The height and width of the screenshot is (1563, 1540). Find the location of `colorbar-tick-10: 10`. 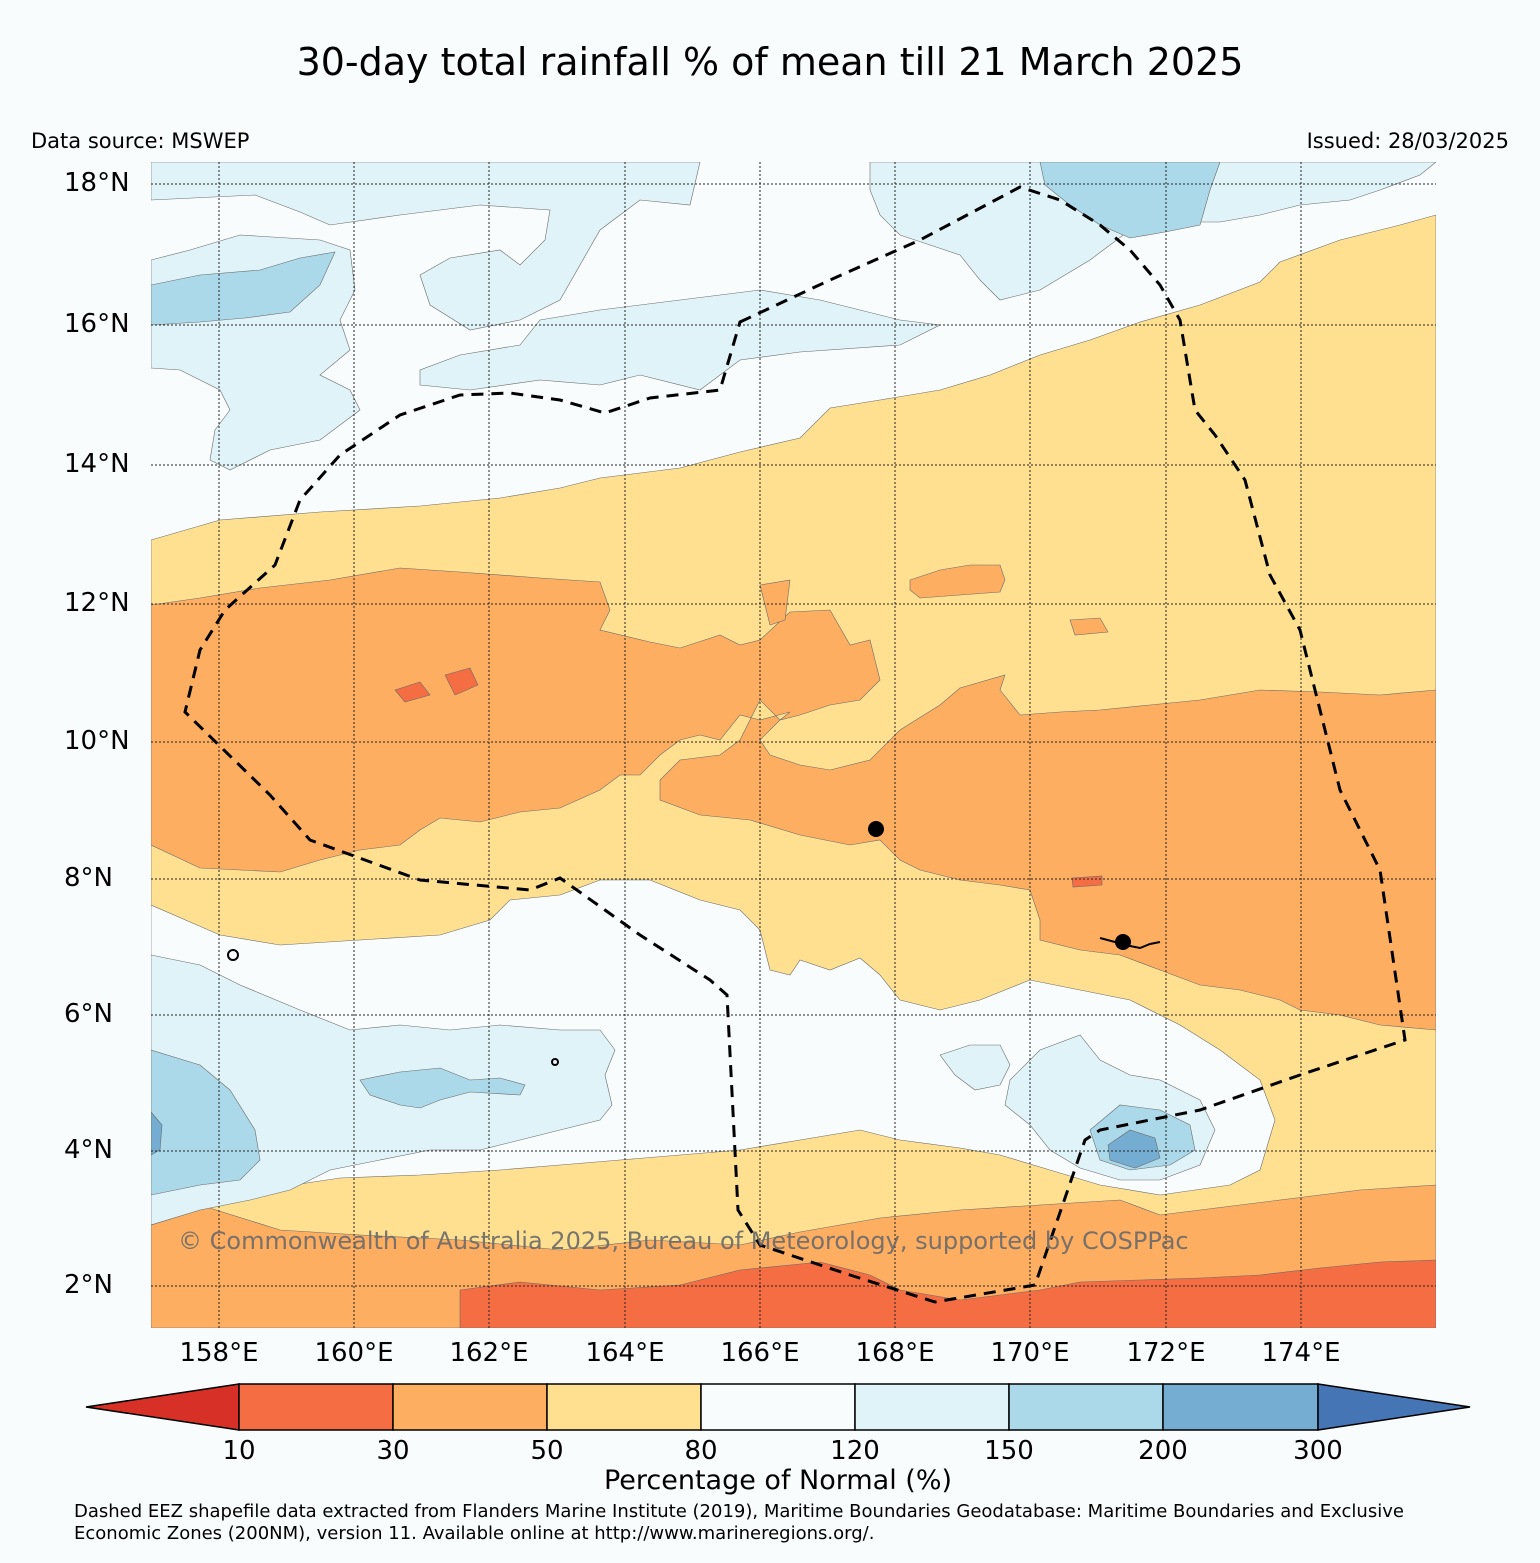

colorbar-tick-10: 10 is located at coordinates (239, 1451).